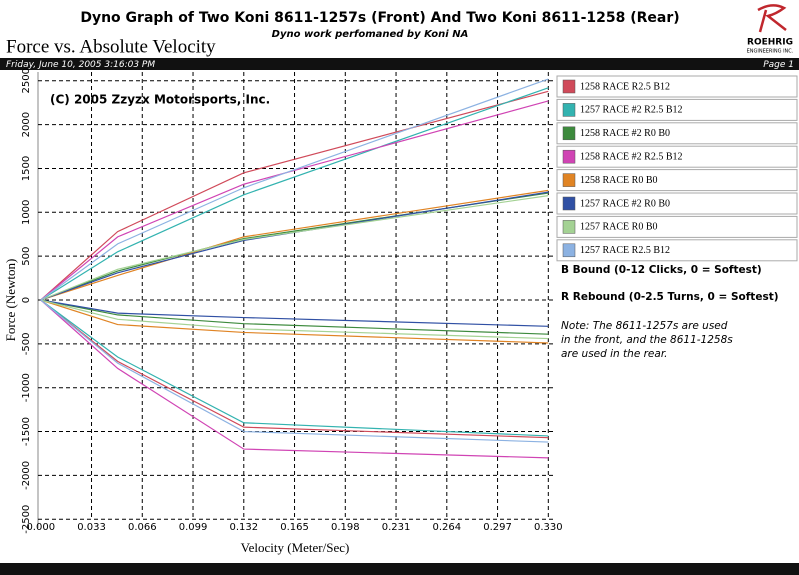  Describe the element at coordinates (631, 156) in the screenshot. I see `legend-label: 1258 RACE #2 R2.5 B12` at that location.